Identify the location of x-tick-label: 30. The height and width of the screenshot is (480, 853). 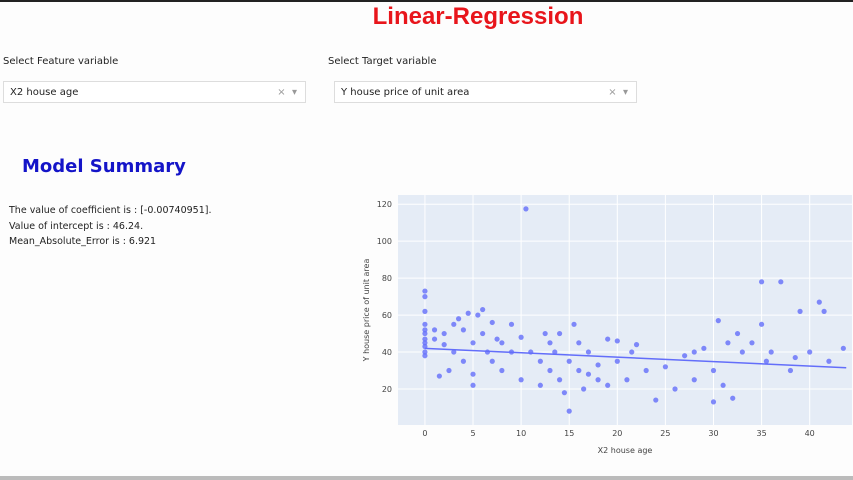
(713, 433).